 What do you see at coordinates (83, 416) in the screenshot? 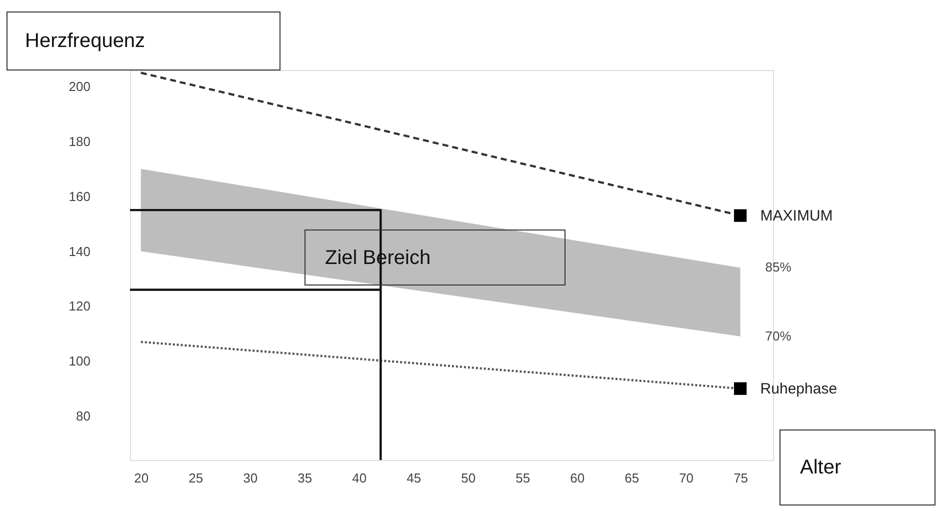
I see `y-tick-label: 80` at bounding box center [83, 416].